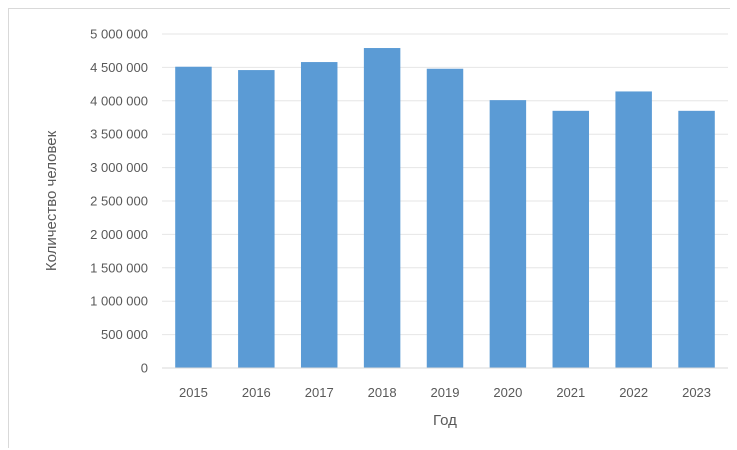 The width and height of the screenshot is (737, 450). What do you see at coordinates (119, 234) in the screenshot?
I see `y-tick-label: 2 000 000` at bounding box center [119, 234].